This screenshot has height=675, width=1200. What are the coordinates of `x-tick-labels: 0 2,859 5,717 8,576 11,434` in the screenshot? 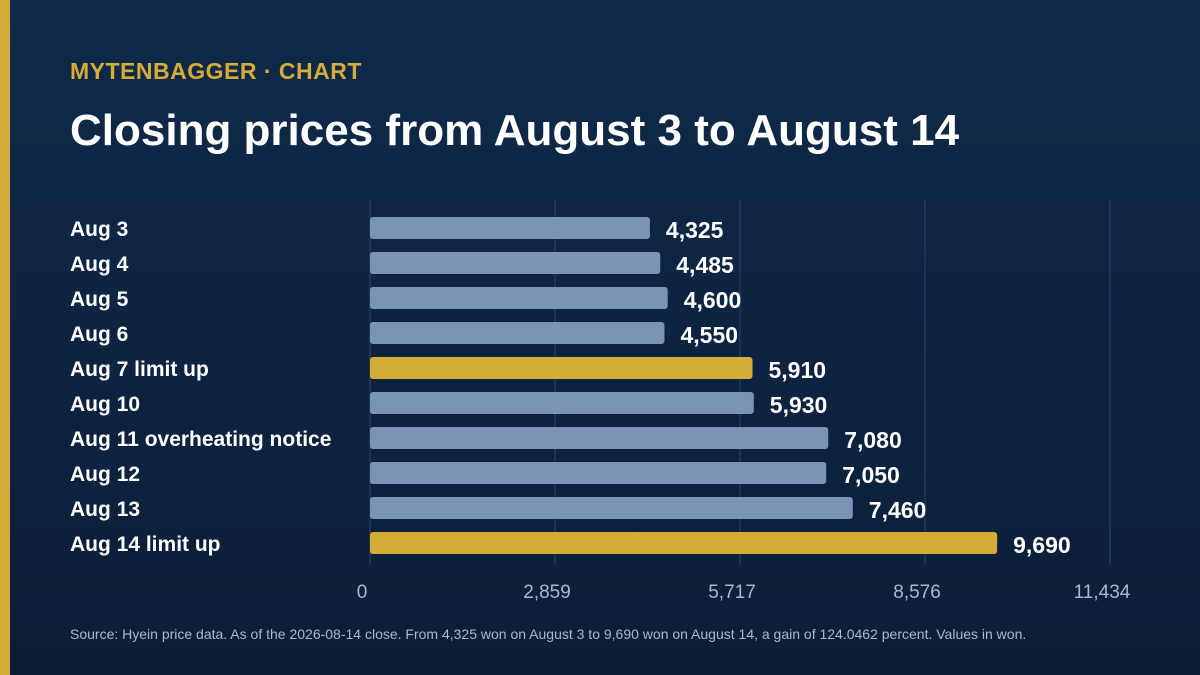 It's located at (744, 592).